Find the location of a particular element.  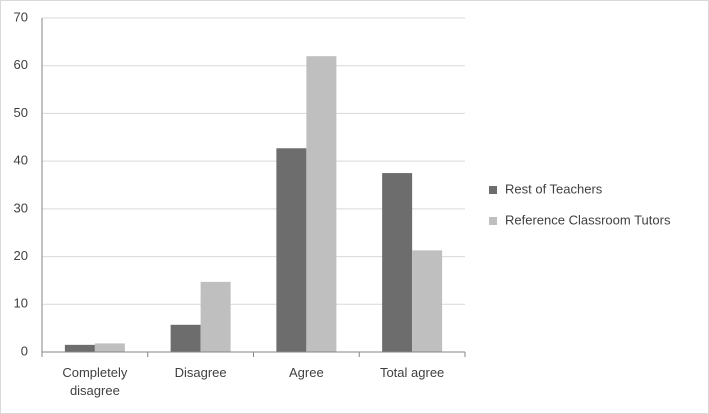

legend-label: Rest of Teachers is located at coordinates (554, 188).